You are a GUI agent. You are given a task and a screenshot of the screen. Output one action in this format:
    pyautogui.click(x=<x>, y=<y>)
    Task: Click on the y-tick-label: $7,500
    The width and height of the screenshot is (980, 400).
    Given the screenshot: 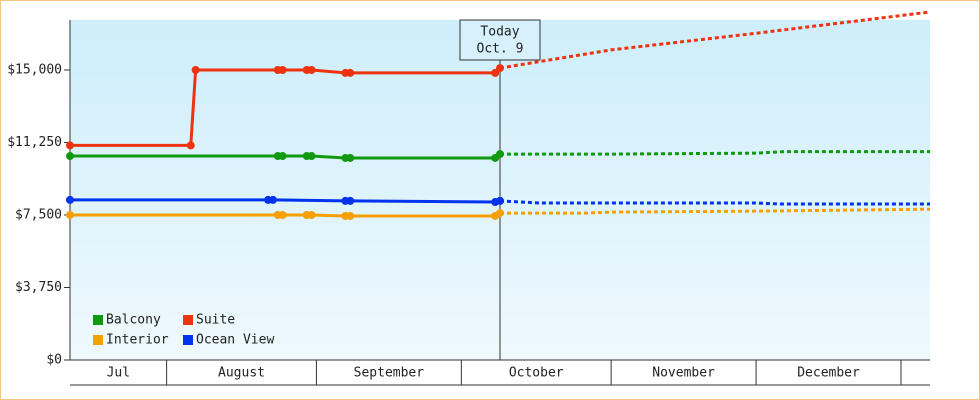 What is the action you would take?
    pyautogui.click(x=38, y=215)
    